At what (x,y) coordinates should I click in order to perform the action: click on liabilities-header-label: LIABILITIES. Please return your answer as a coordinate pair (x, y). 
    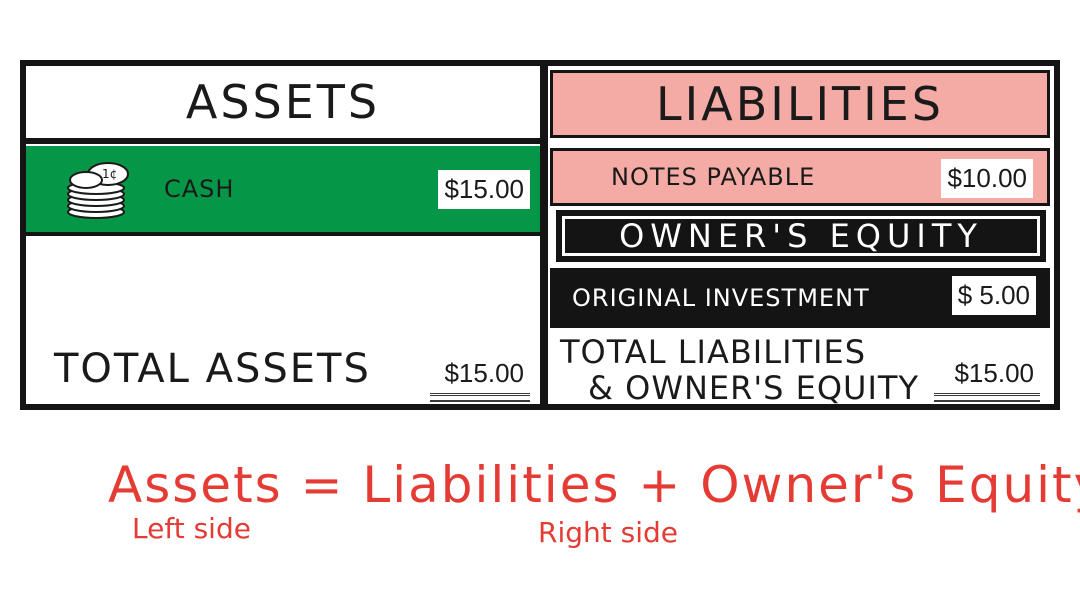
    Looking at the image, I should click on (800, 104).